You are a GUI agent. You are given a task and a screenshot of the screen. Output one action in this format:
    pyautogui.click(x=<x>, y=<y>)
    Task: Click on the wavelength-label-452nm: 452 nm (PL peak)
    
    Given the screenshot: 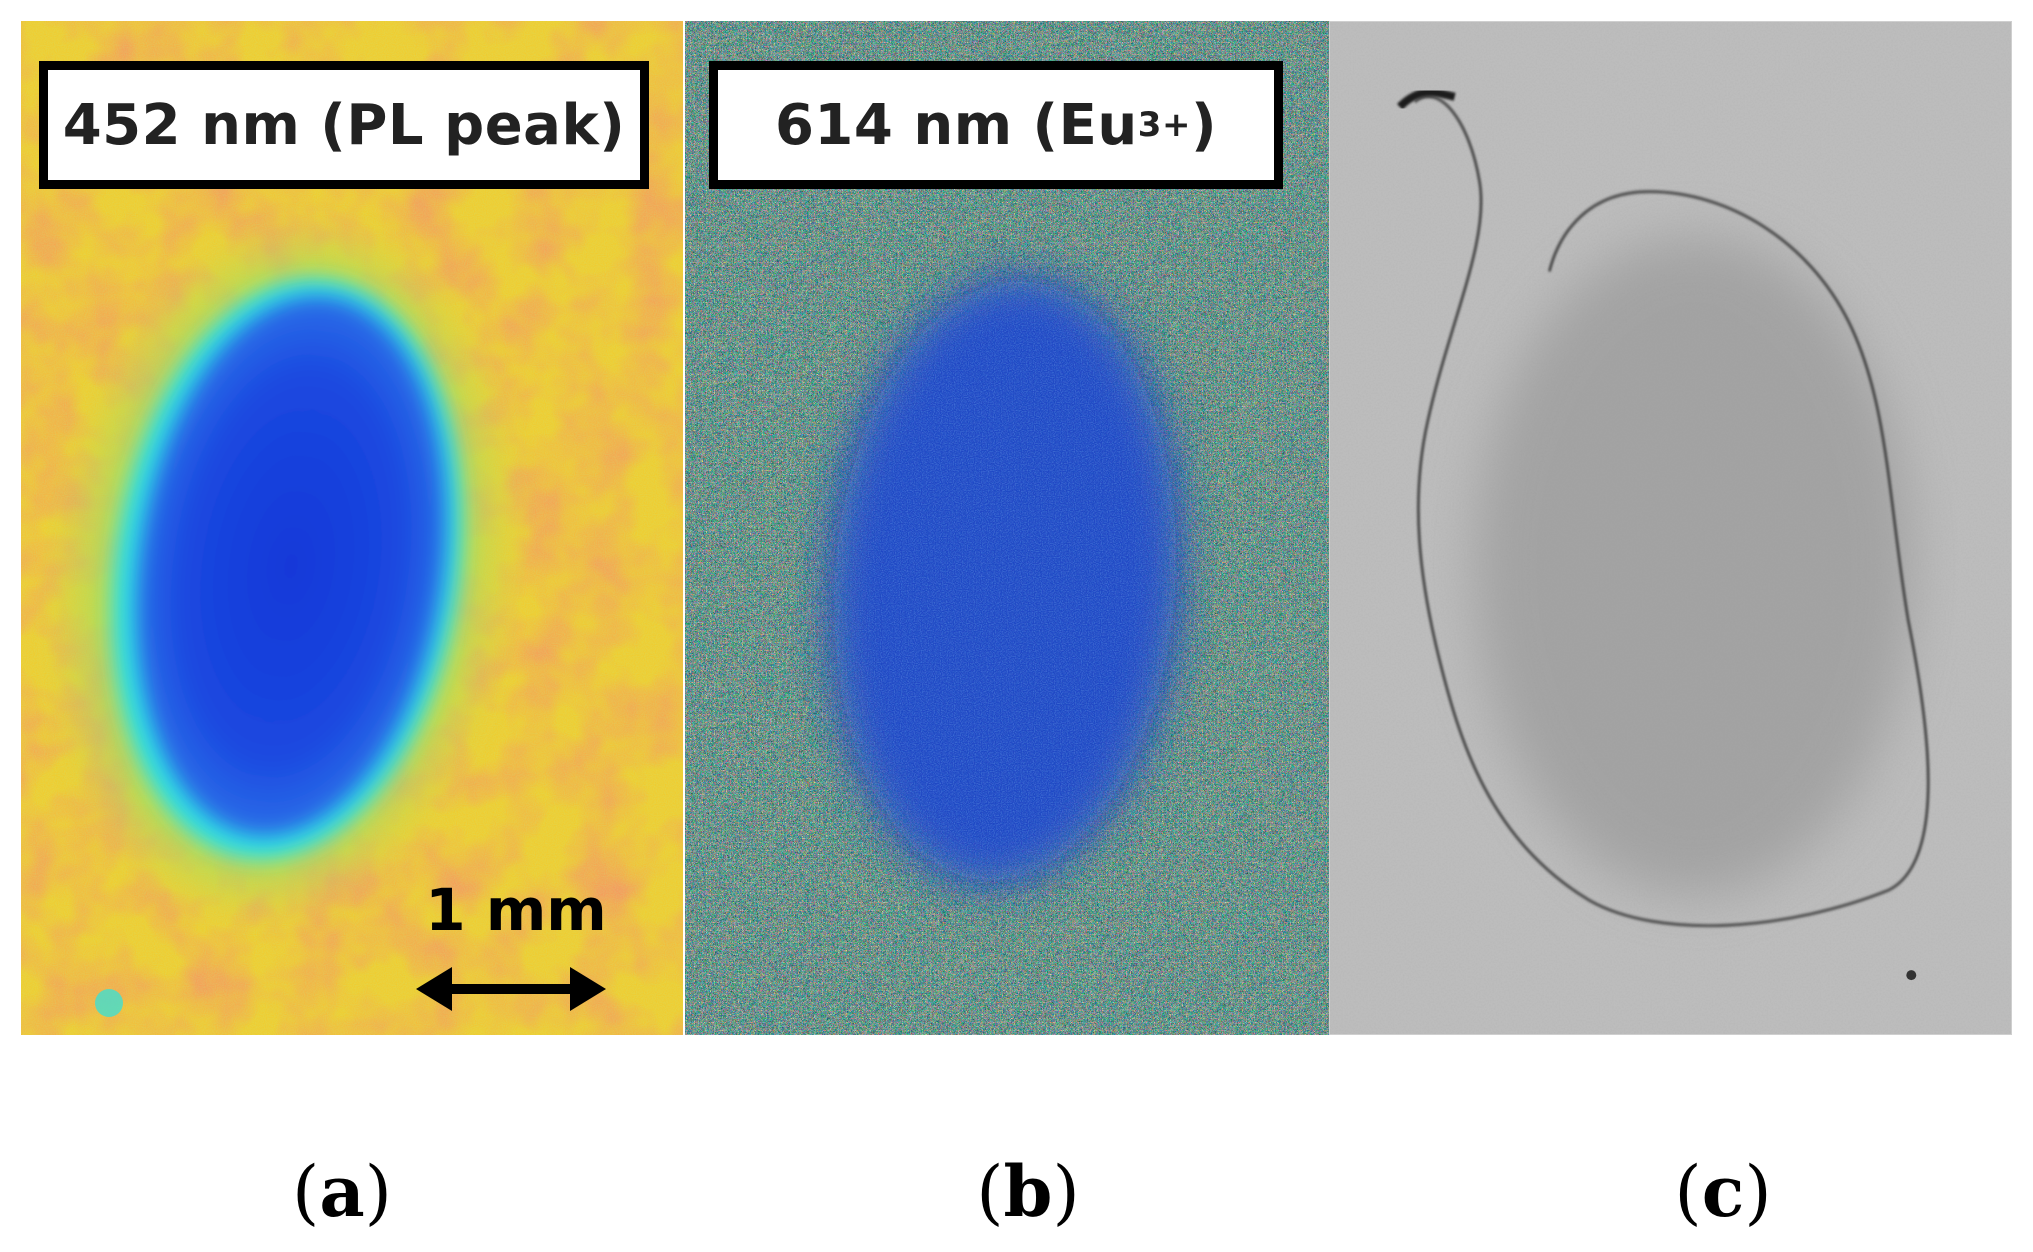 What is the action you would take?
    pyautogui.click(x=344, y=125)
    